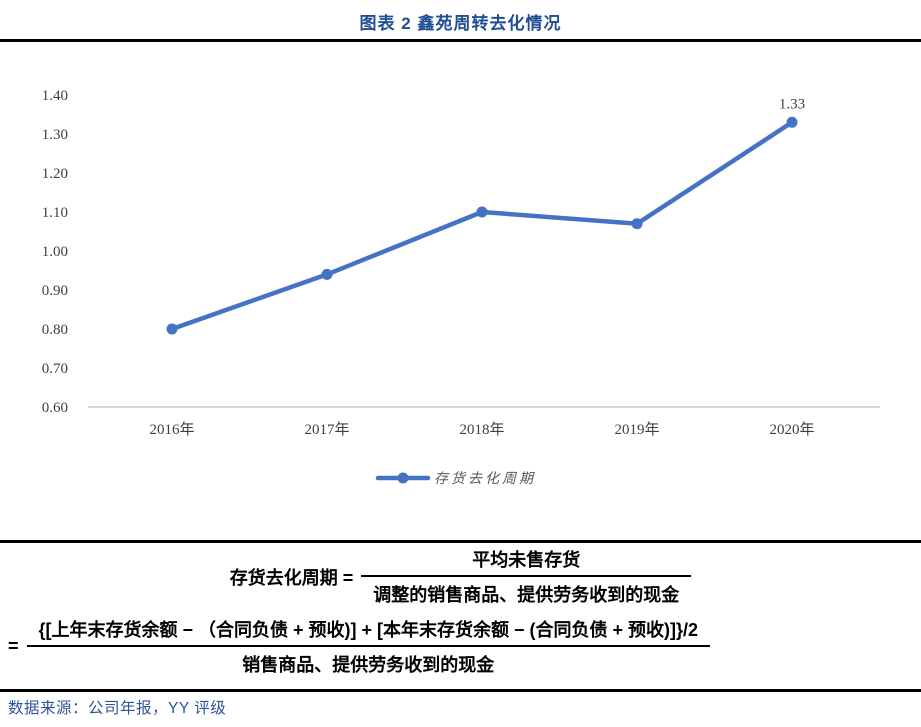  What do you see at coordinates (291, 577) in the screenshot?
I see `formula-lhs: 存货去化周期 =` at bounding box center [291, 577].